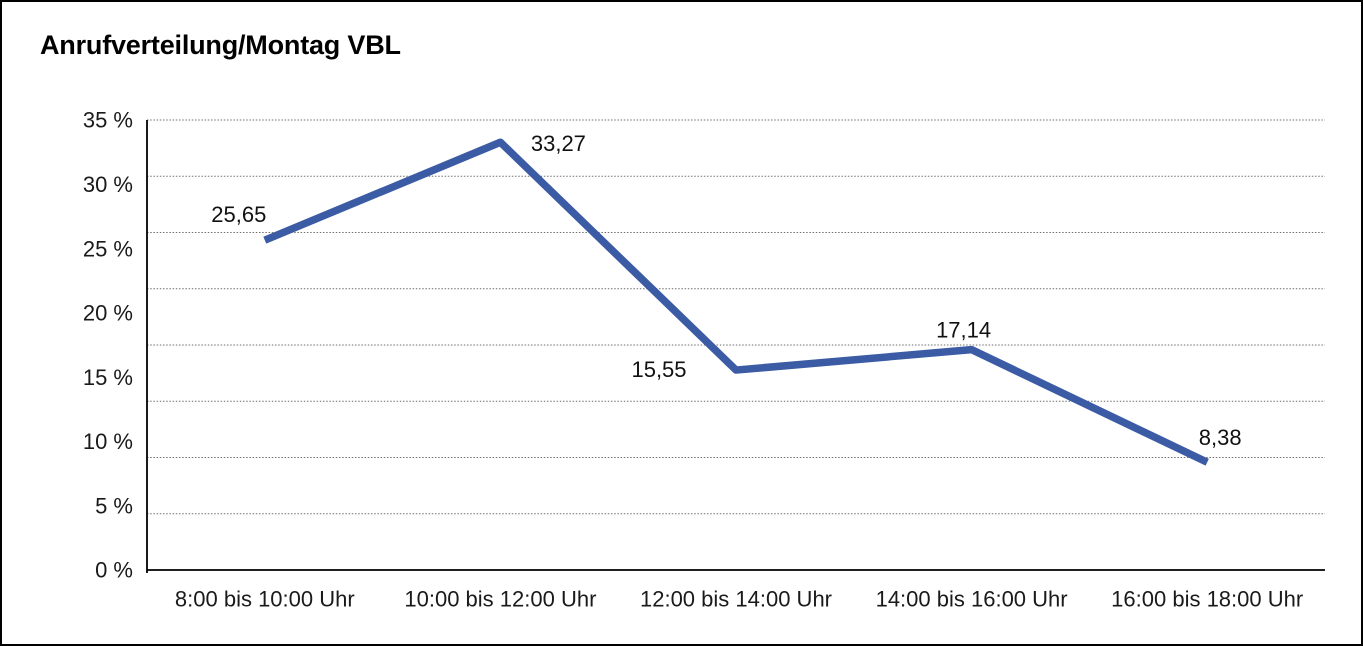 This screenshot has height=646, width=1363. Describe the element at coordinates (114, 570) in the screenshot. I see `y-tick-label: 0 %` at that location.